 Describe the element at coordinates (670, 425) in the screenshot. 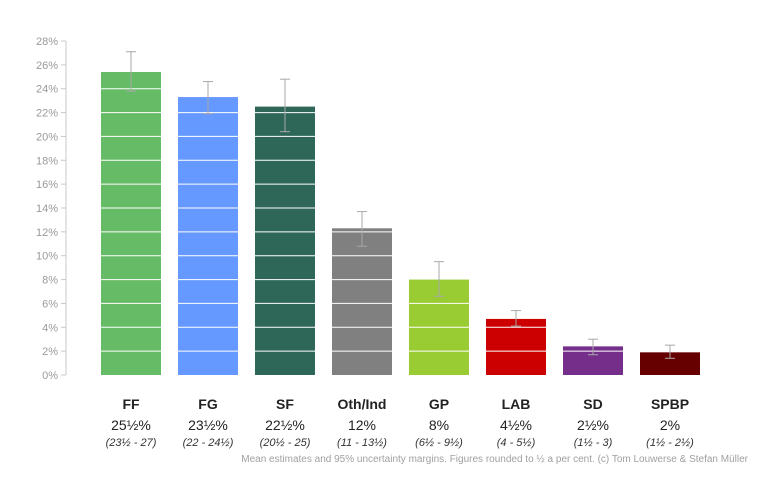

I see `estimate-label-spbp: 2%` at that location.